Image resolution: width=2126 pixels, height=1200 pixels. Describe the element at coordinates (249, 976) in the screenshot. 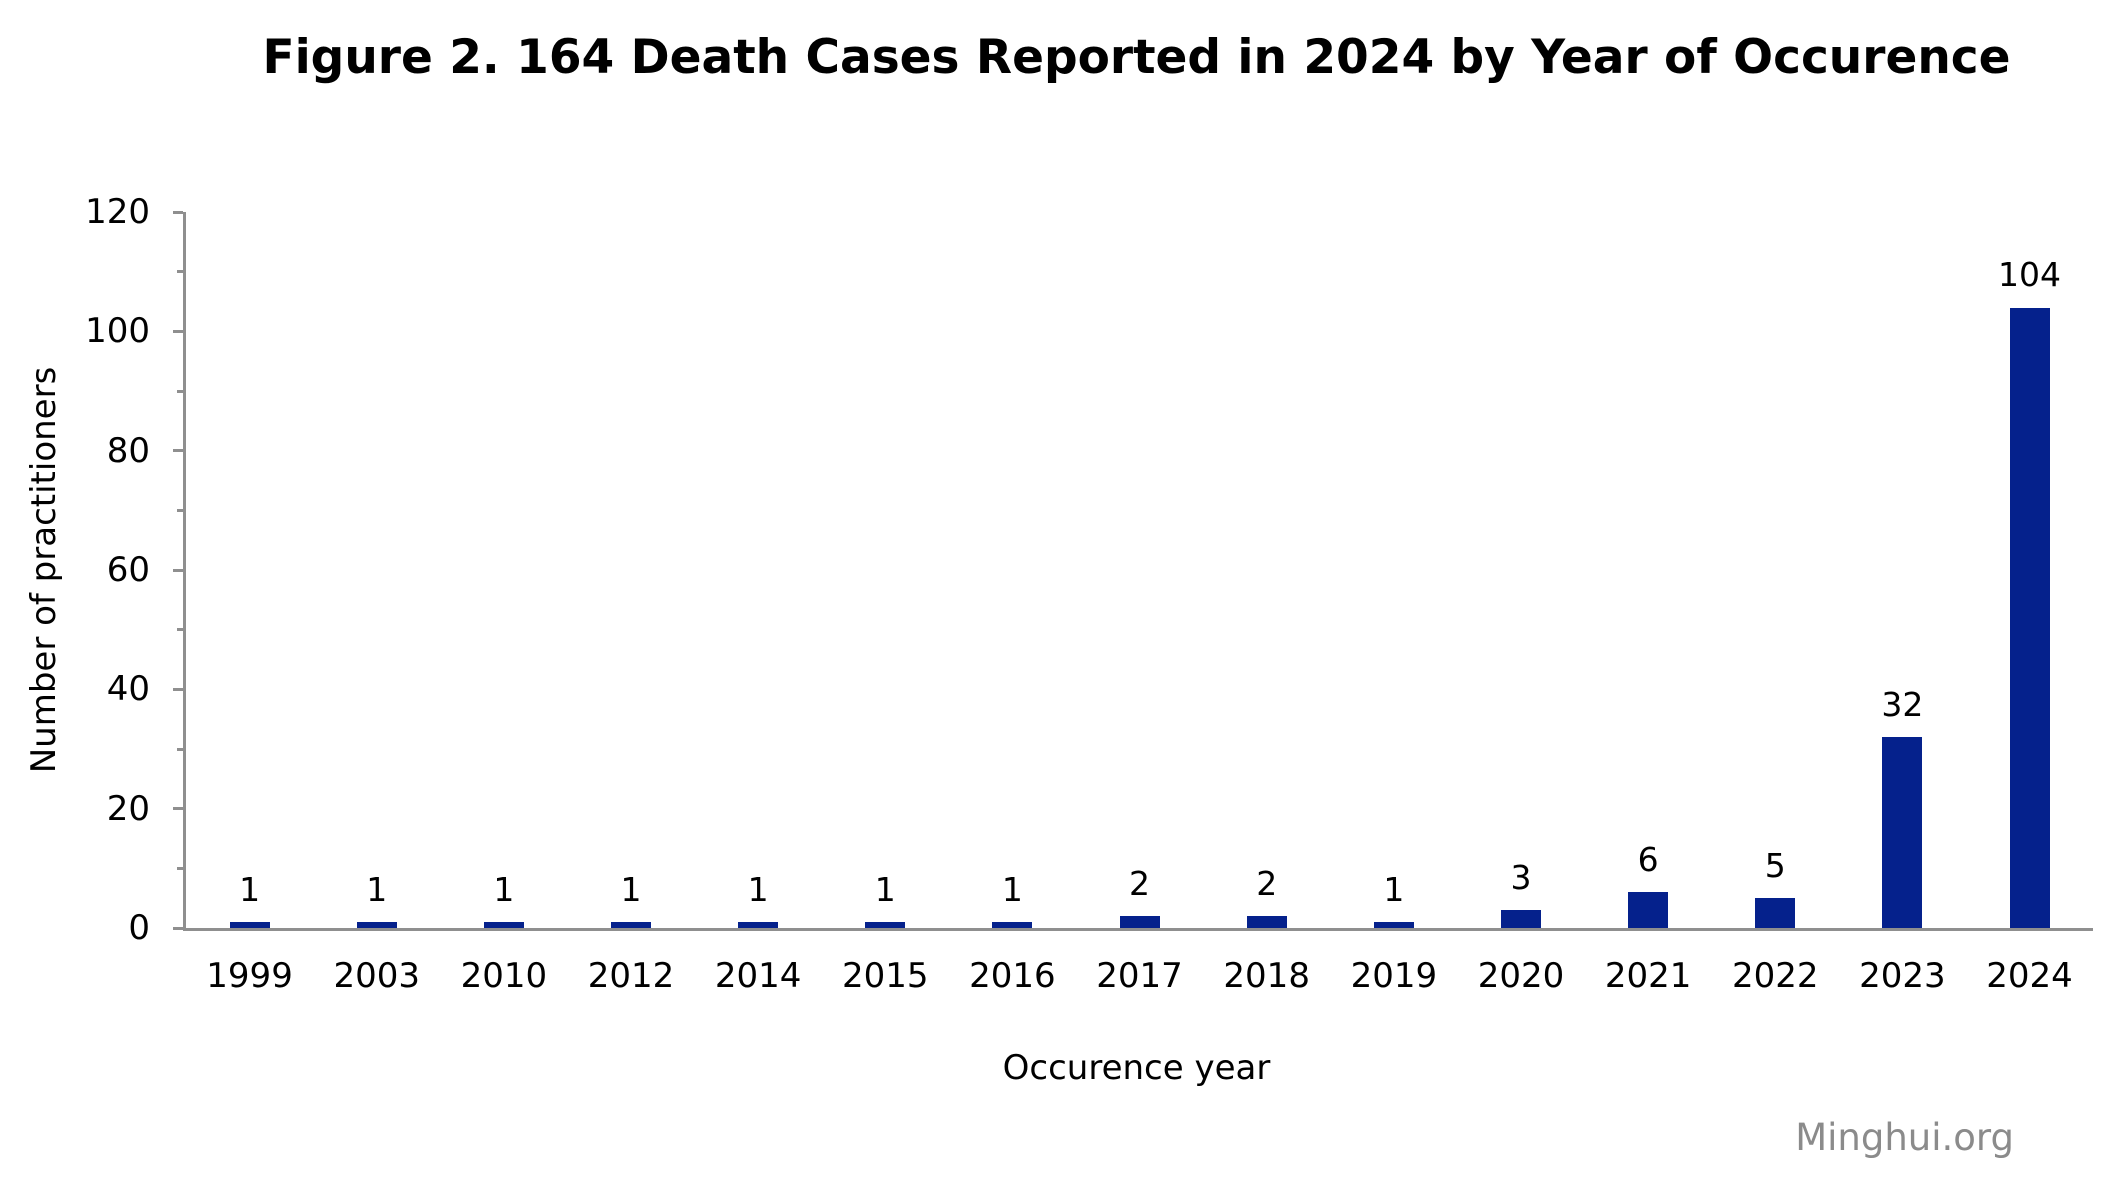

I see `x-tick-label: 1999` at that location.